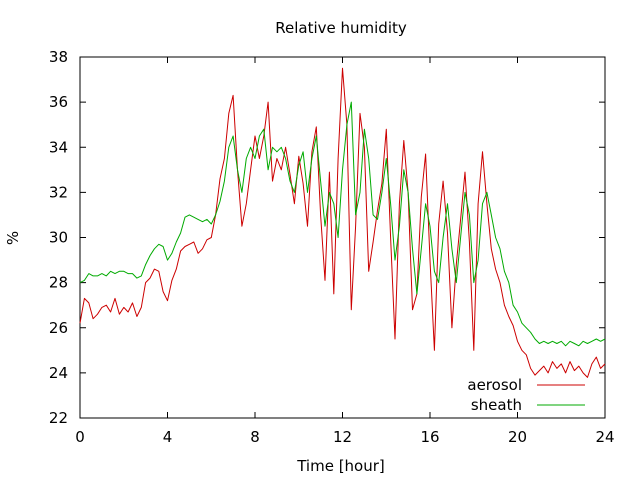 This screenshot has width=640, height=480. I want to click on x-tick-label: 4, so click(168, 437).